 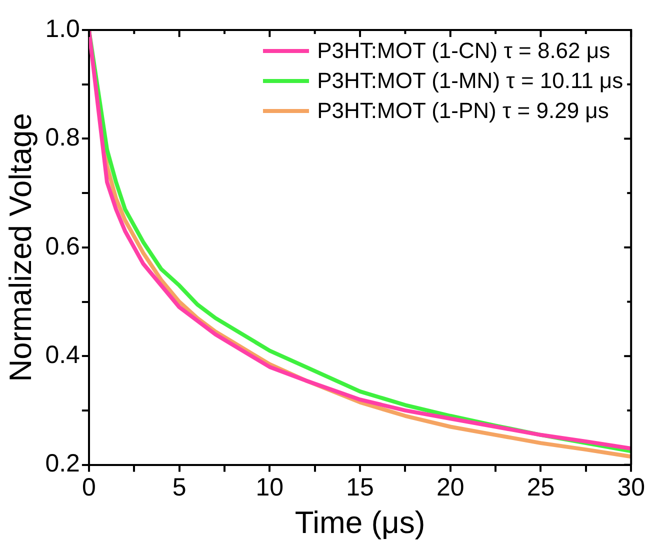 What do you see at coordinates (360, 522) in the screenshot?
I see `x-axis-title: Time (μs)` at bounding box center [360, 522].